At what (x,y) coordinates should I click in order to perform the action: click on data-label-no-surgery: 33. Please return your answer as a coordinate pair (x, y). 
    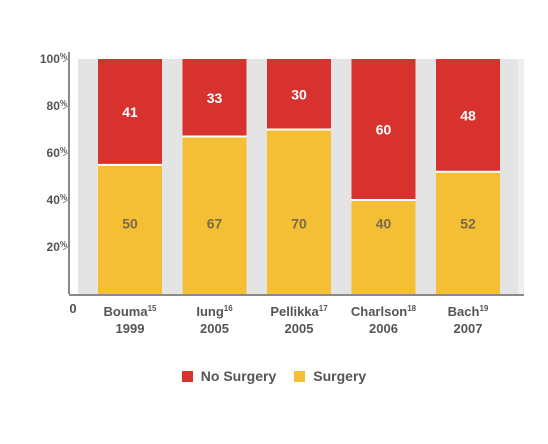
    Looking at the image, I should click on (215, 98).